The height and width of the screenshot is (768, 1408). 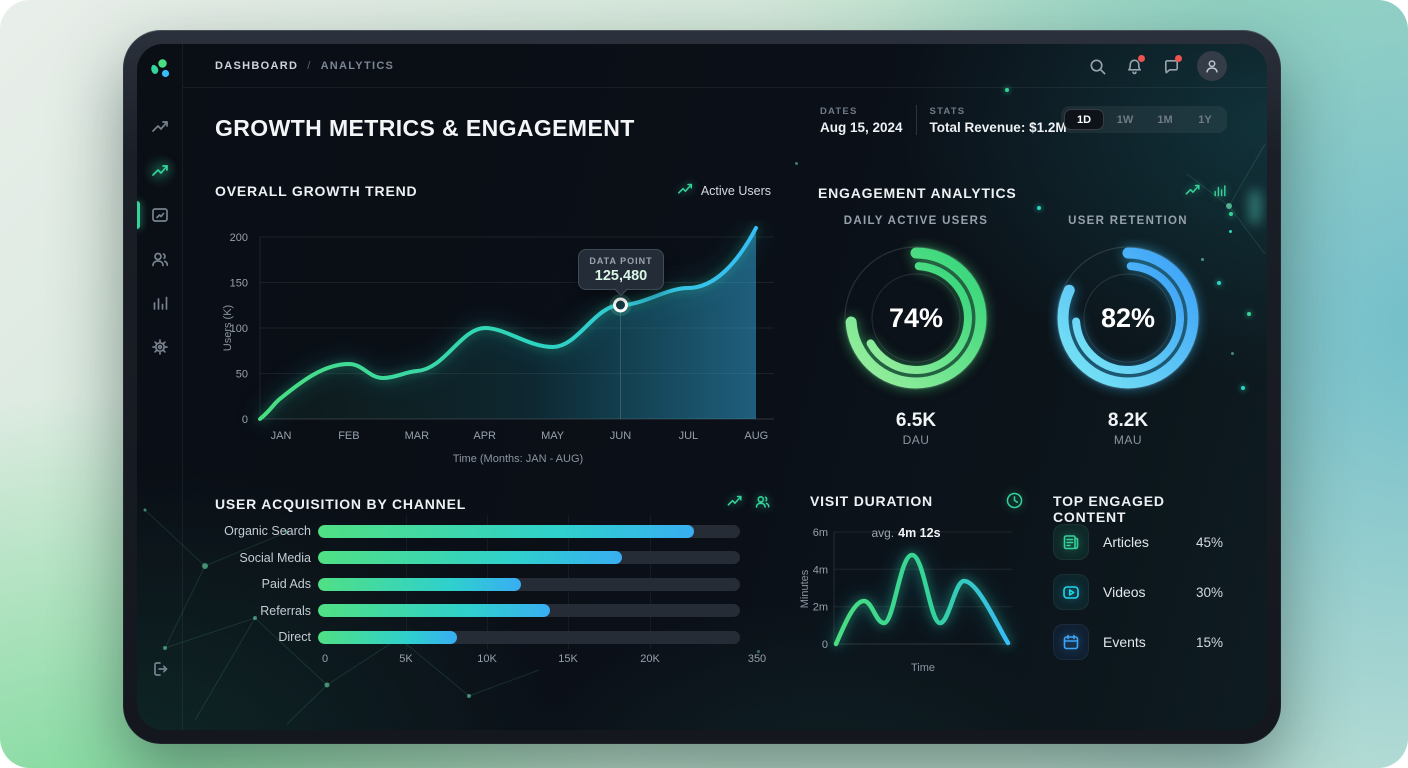 What do you see at coordinates (285, 610) in the screenshot?
I see `bar-label: Referrals` at bounding box center [285, 610].